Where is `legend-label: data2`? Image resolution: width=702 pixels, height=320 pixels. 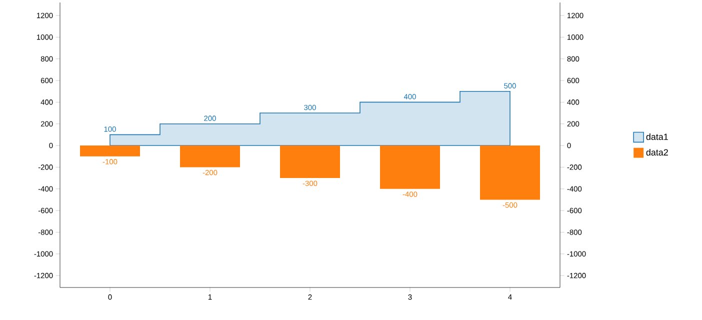 legend-label: data2 is located at coordinates (657, 152).